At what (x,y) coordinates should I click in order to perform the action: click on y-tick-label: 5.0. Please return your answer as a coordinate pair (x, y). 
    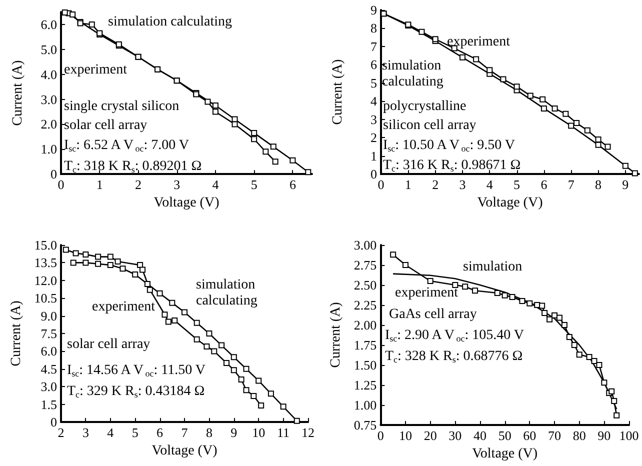
    Looking at the image, I should click on (48, 49).